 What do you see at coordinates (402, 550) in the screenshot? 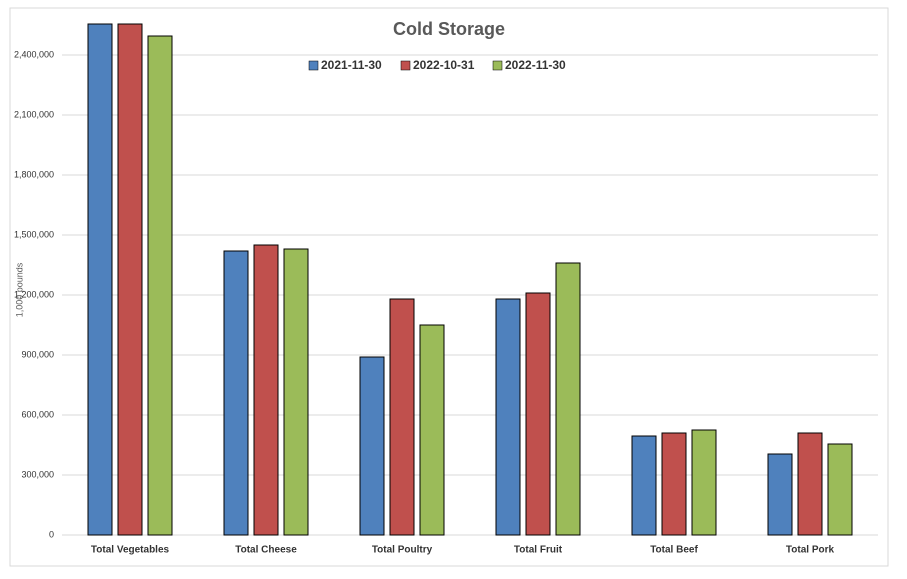
I see `x-tick-label: Total Poultry` at bounding box center [402, 550].